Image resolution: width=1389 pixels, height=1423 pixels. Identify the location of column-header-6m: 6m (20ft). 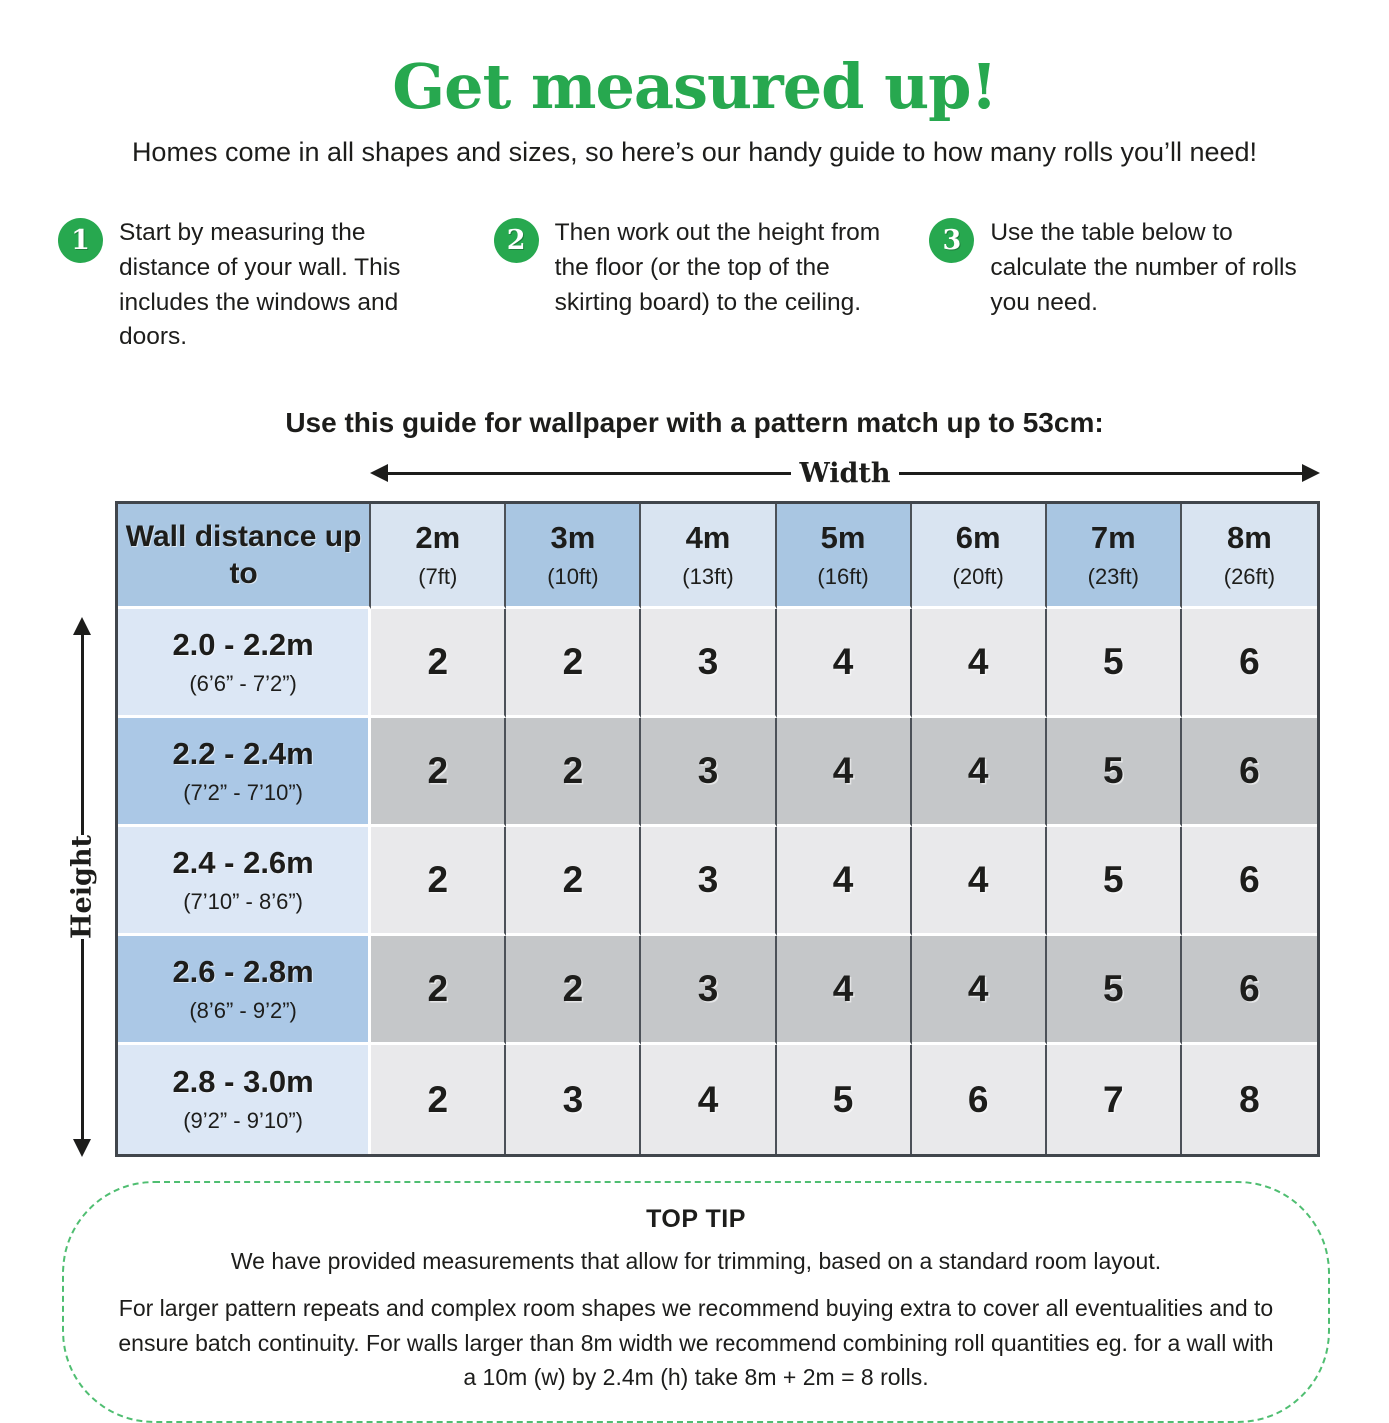
(979, 557).